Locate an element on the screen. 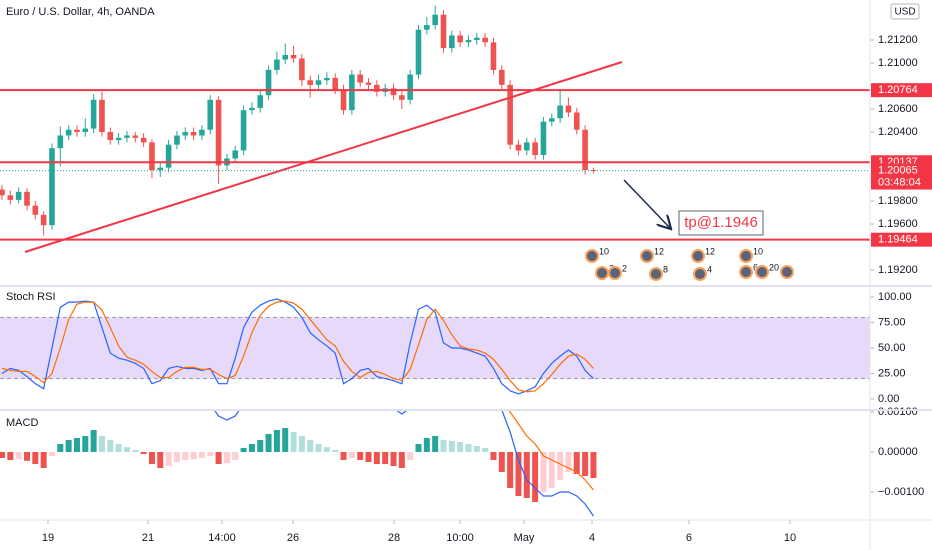  y-tick-label: −0.00100 is located at coordinates (901, 492).